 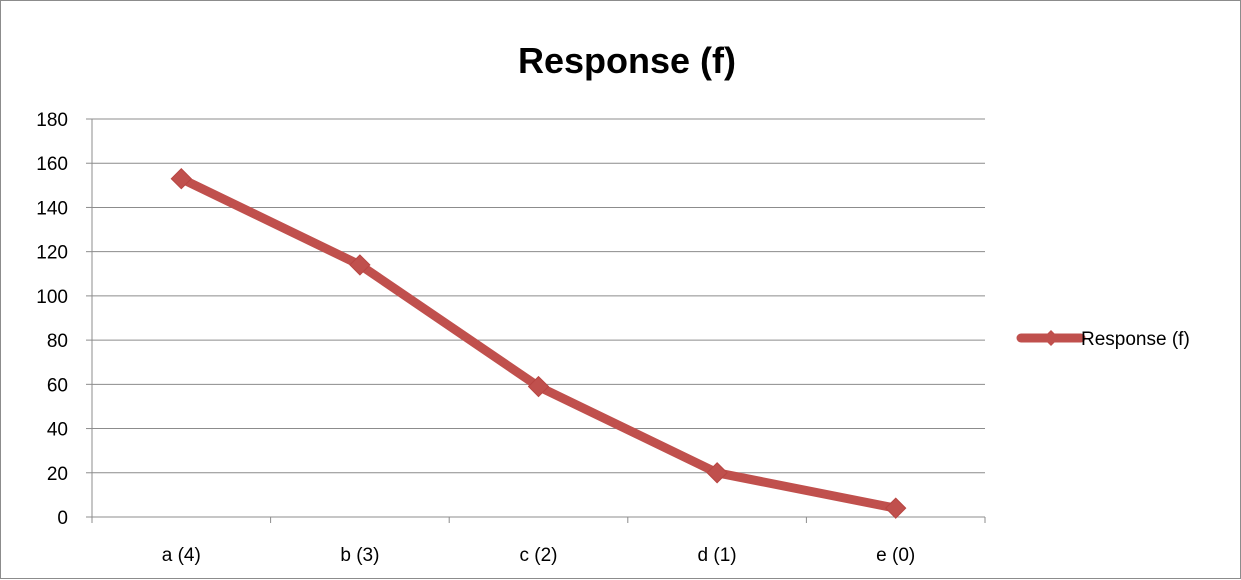 I want to click on y-tick-label: 180, so click(x=52, y=120).